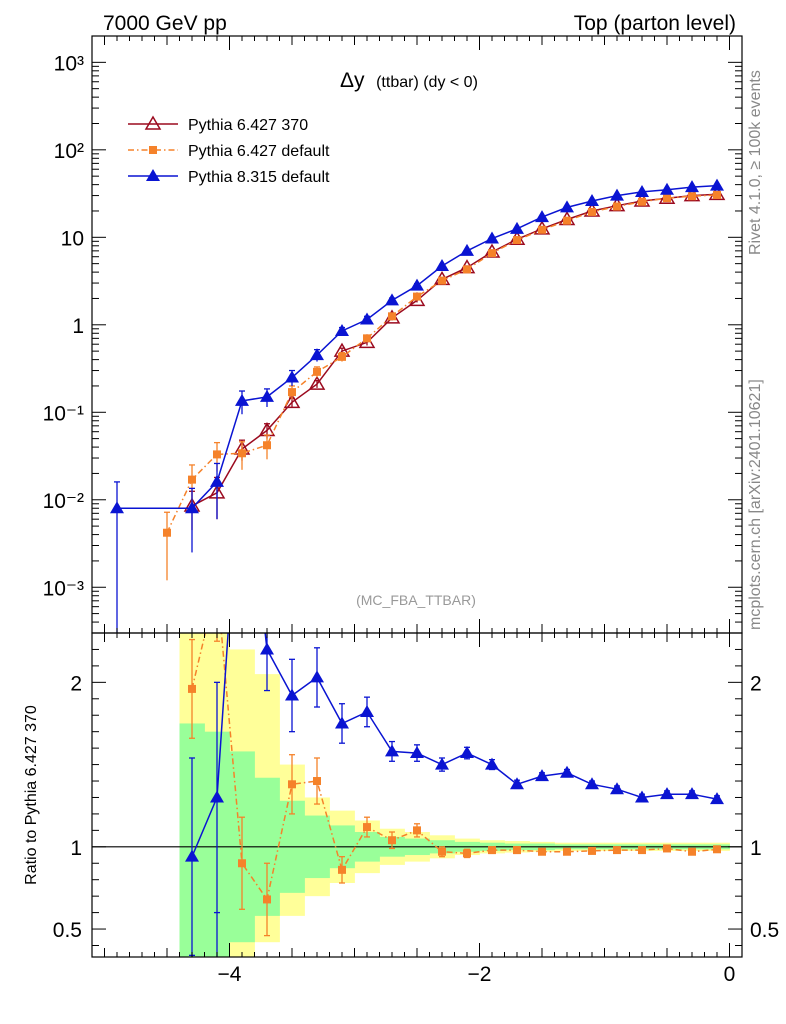 The image size is (786, 1024). What do you see at coordinates (755, 162) in the screenshot?
I see `rivet-version-label: Rivet 4.1.0, ≥ 100k events` at bounding box center [755, 162].